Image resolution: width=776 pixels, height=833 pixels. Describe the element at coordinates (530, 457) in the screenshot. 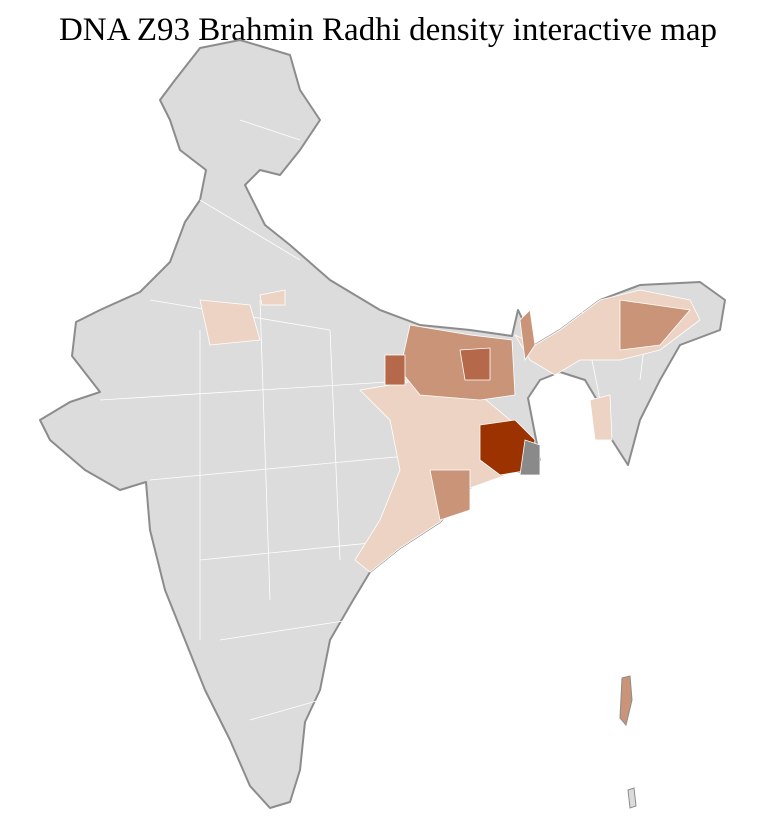

I see `district-region-no_data` at that location.